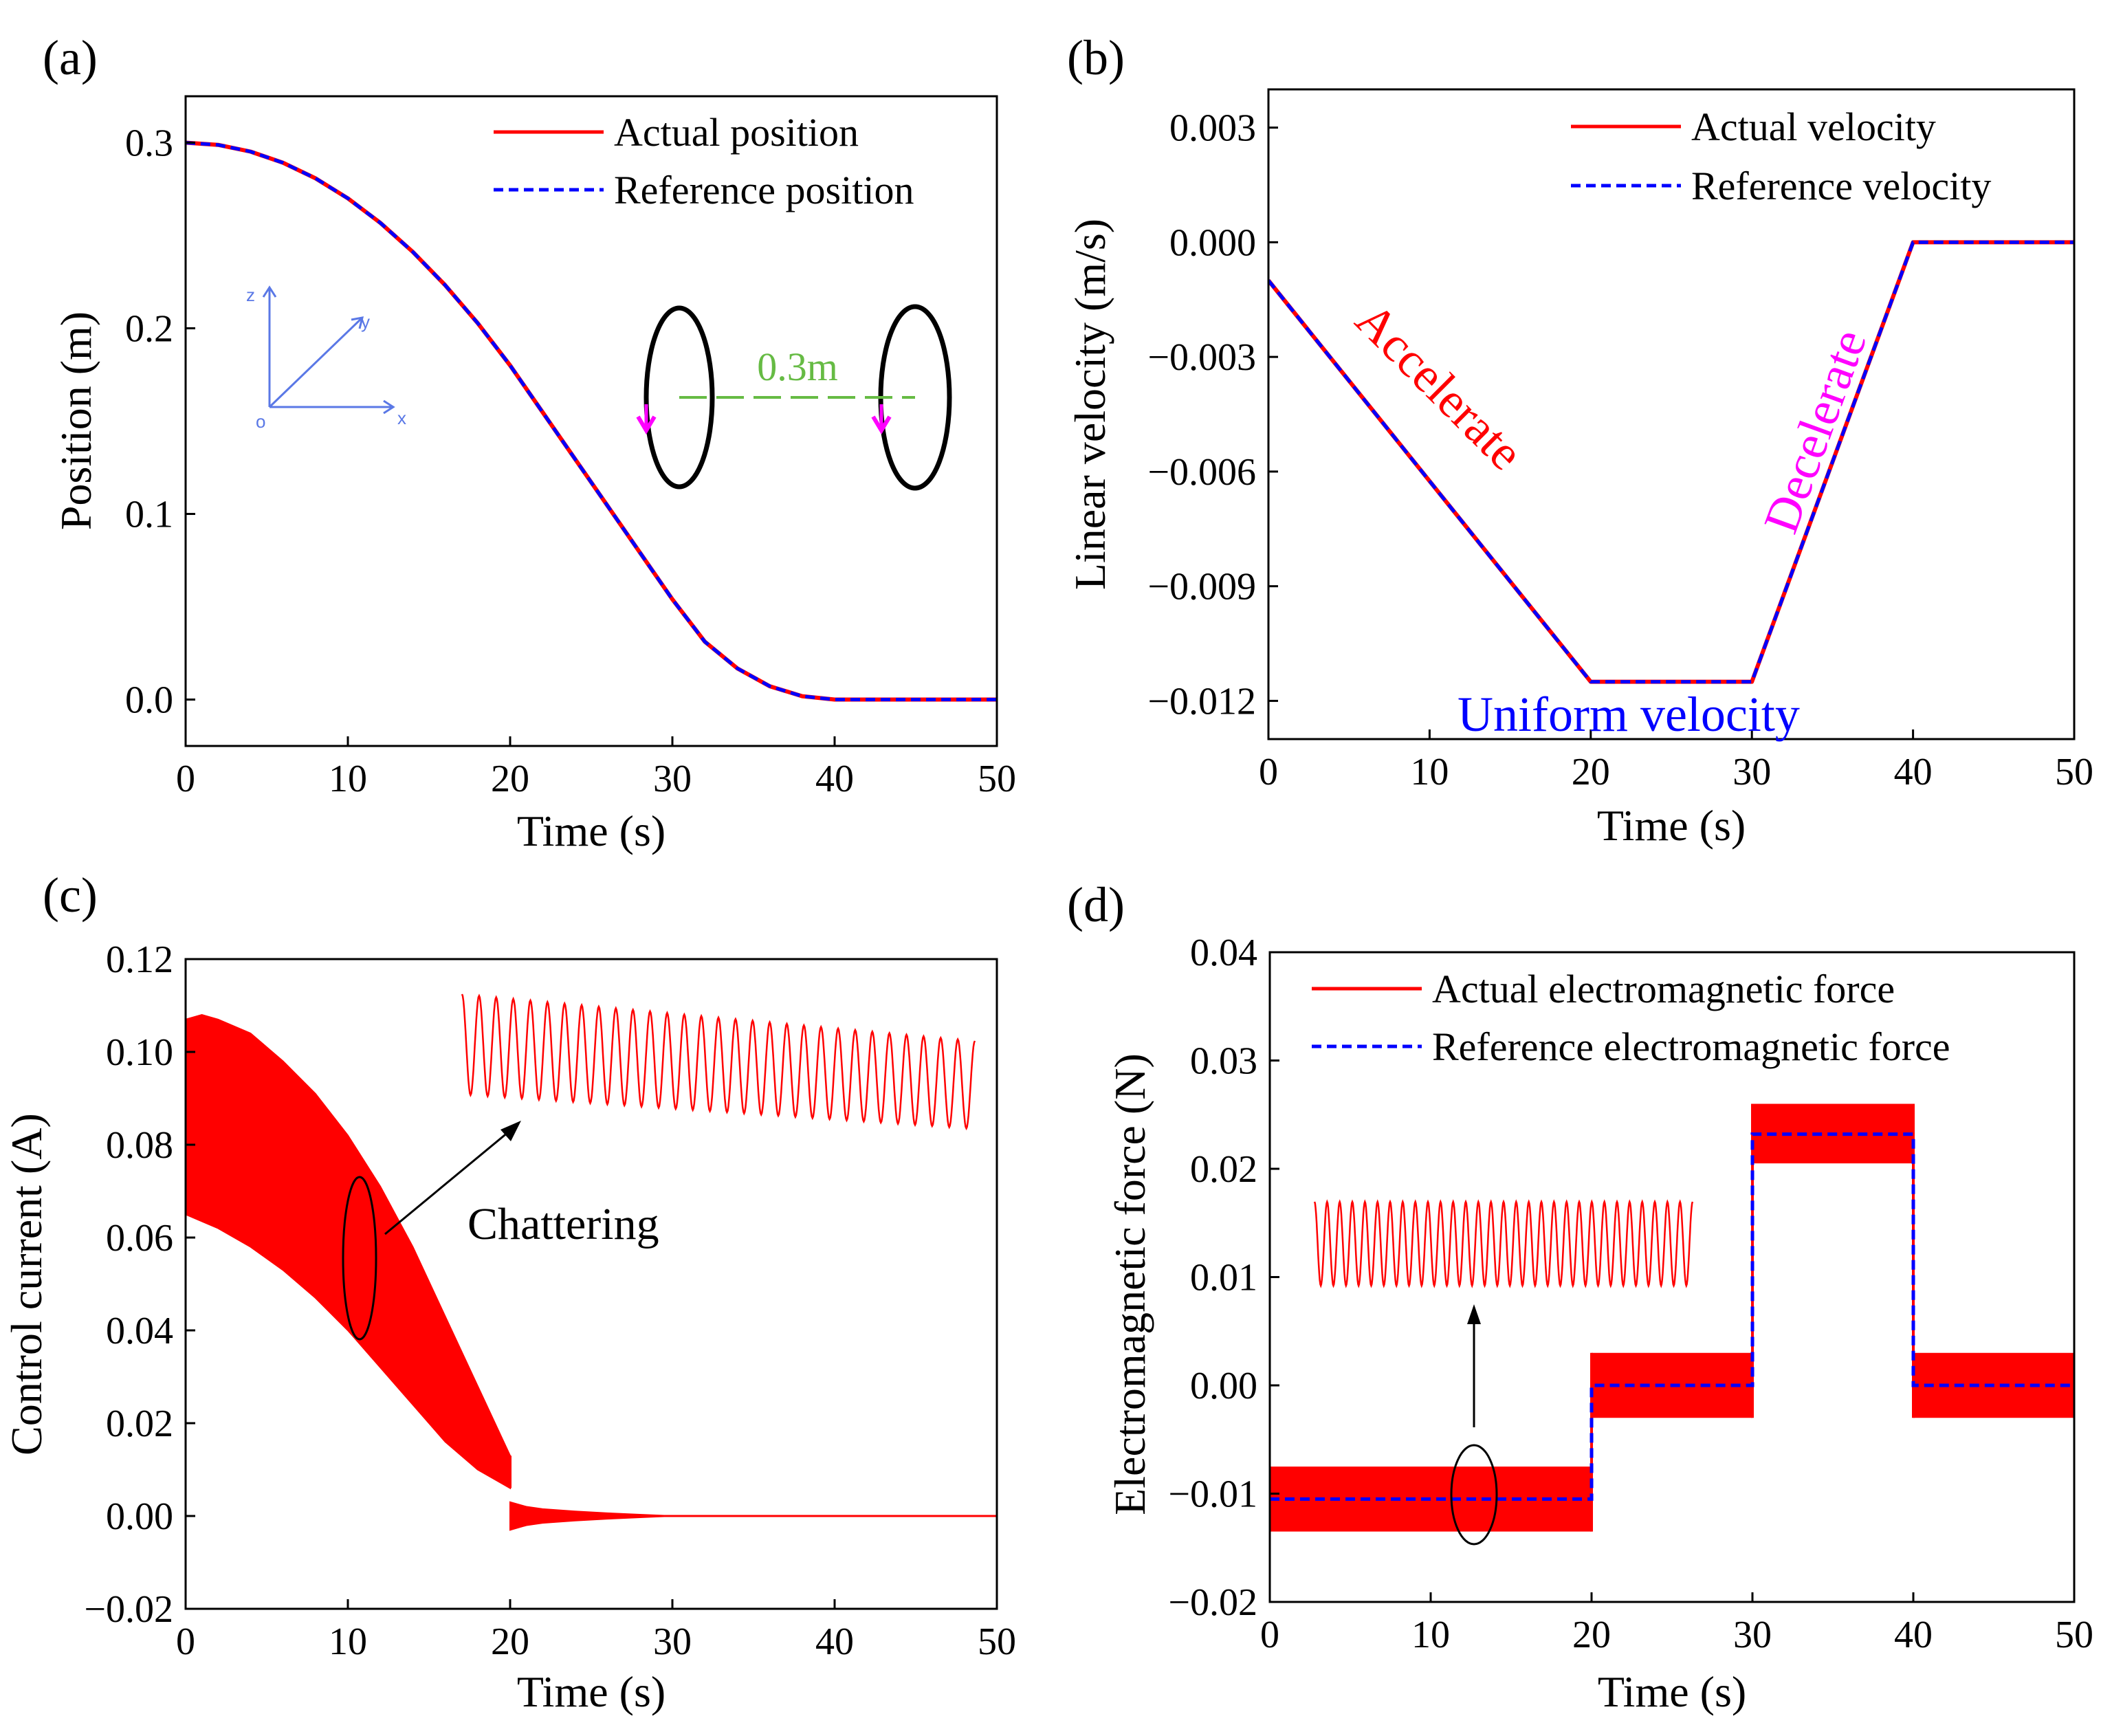 Image resolution: width=2123 pixels, height=1736 pixels. Describe the element at coordinates (1096, 57) in the screenshot. I see `panel-label-b: (b)` at that location.